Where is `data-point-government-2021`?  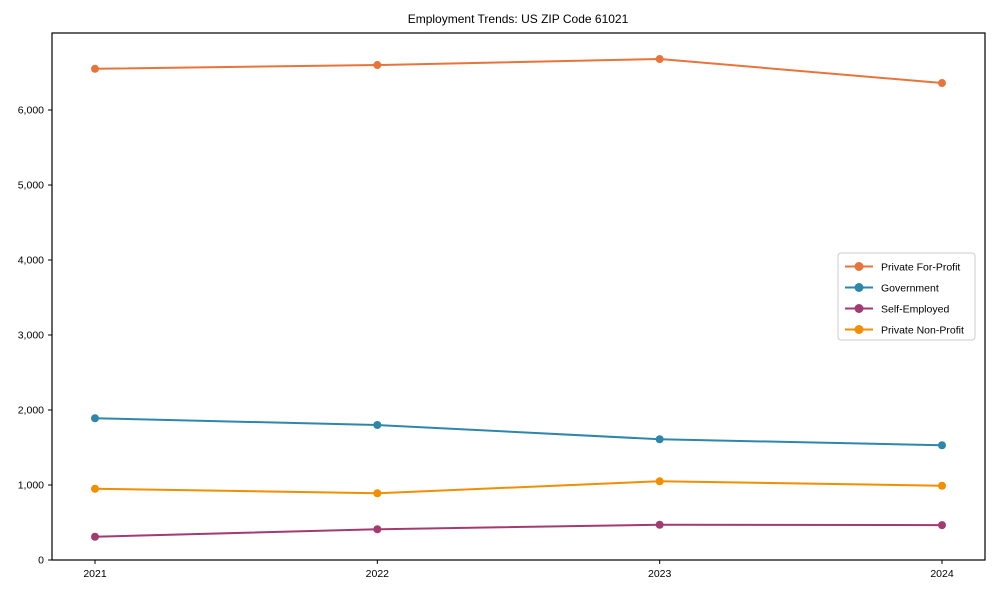
data-point-government-2021 is located at coordinates (95, 418).